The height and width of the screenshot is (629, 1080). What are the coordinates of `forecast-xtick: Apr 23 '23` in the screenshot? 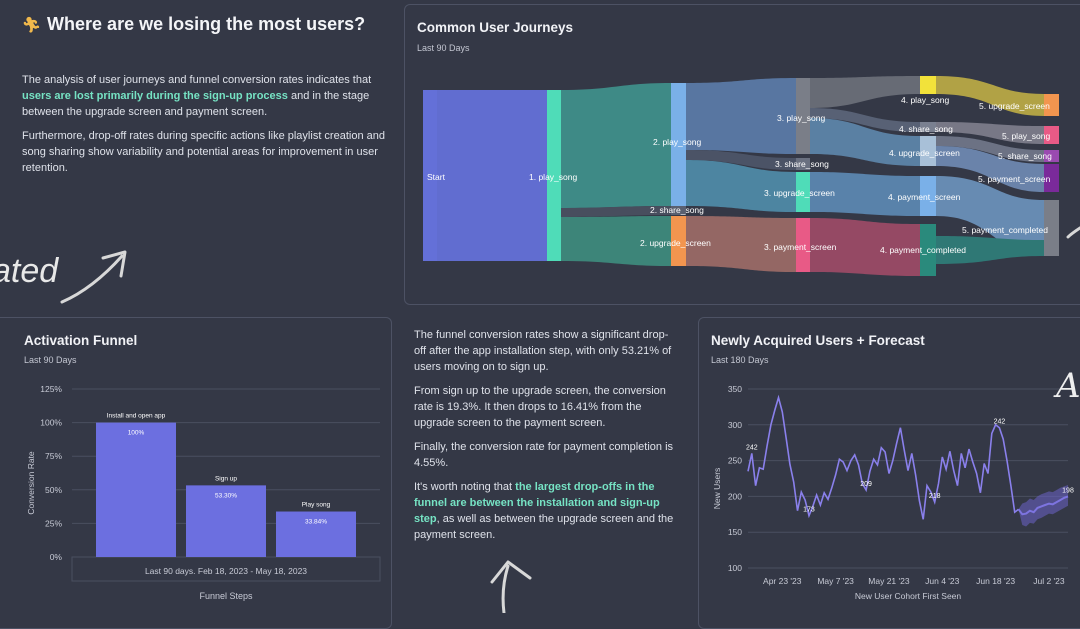 It's located at (782, 581).